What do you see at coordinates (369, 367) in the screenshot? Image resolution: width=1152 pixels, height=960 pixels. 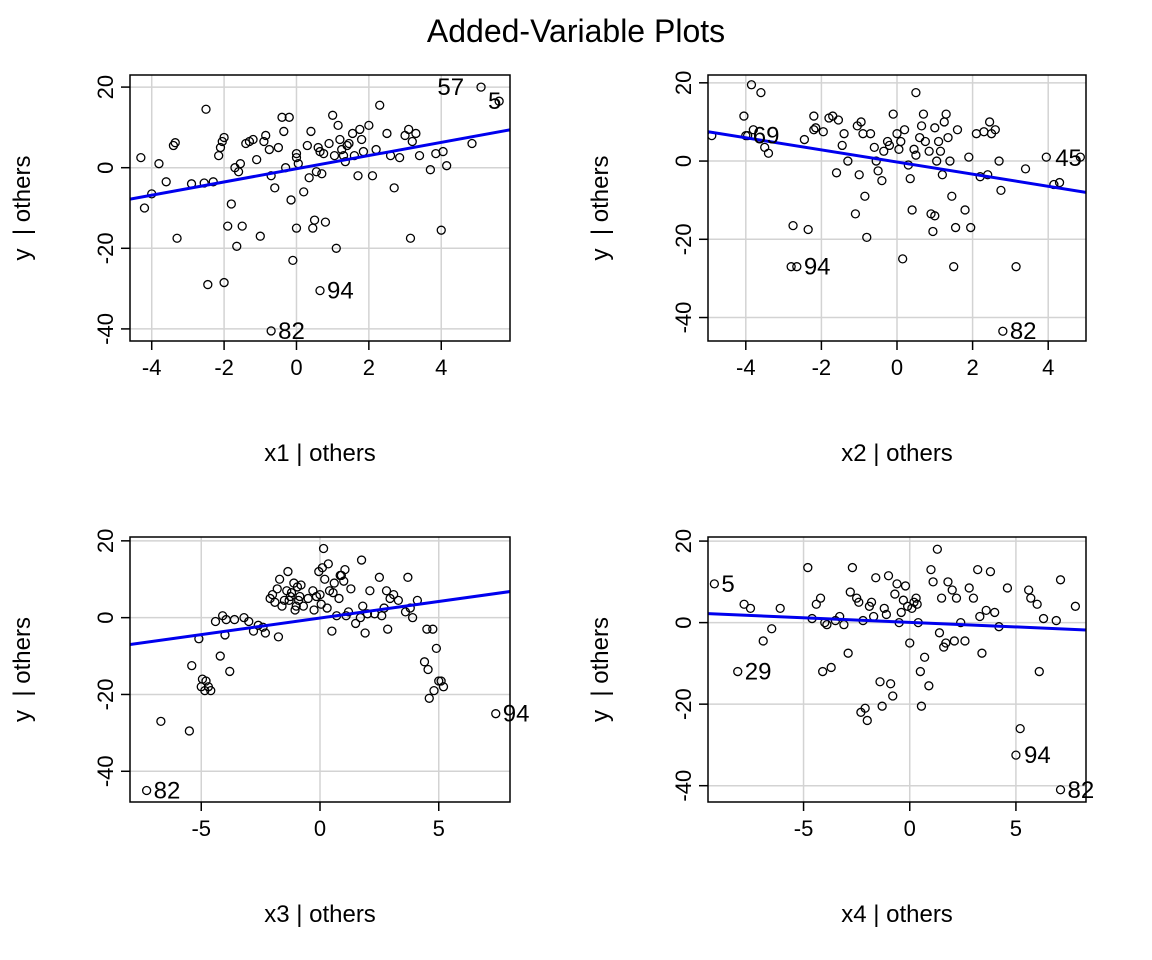 I see `x-tick-label: 2` at bounding box center [369, 367].